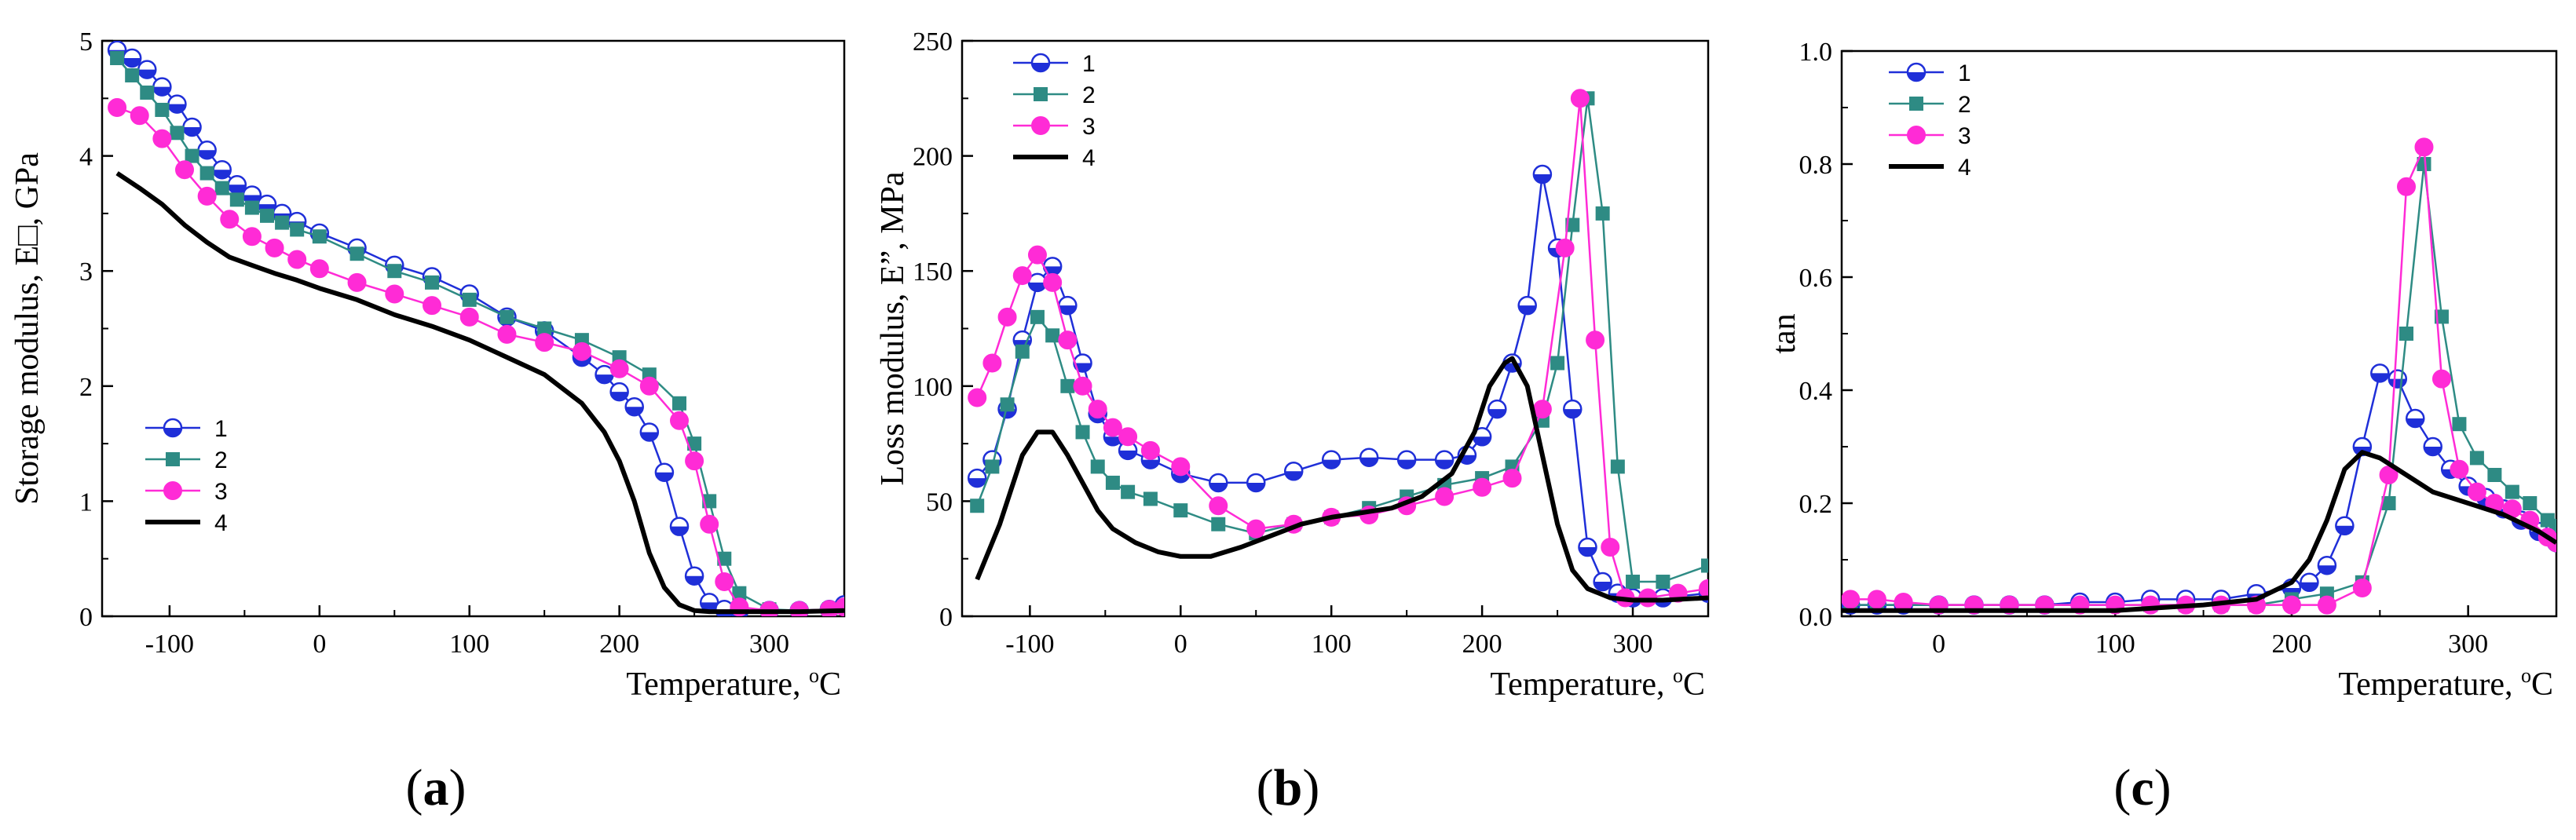 The width and height of the screenshot is (2576, 840). Describe the element at coordinates (1816, 52) in the screenshot. I see `chart-c-ytick-label: 1.0` at that location.